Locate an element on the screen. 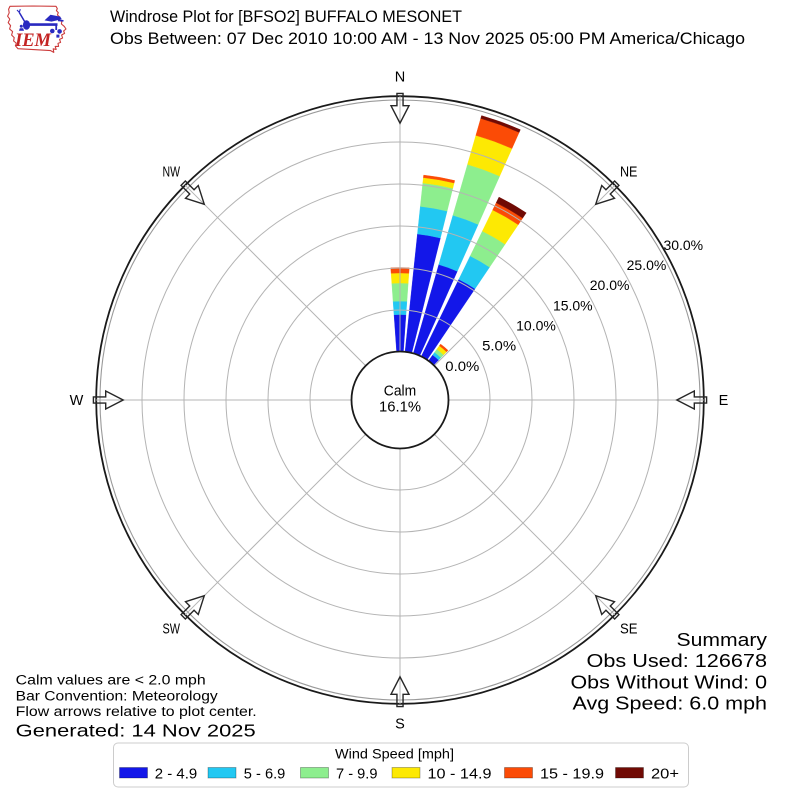  svg-text: Calm is located at coordinates (400, 392).